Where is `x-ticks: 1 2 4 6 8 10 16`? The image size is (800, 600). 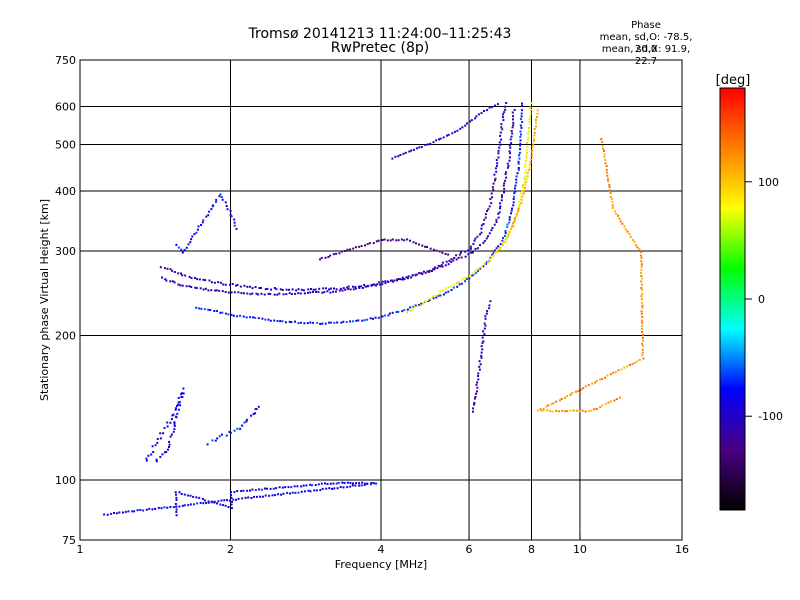 x-ticks: 1 2 4 6 8 10 16 is located at coordinates (383, 545).